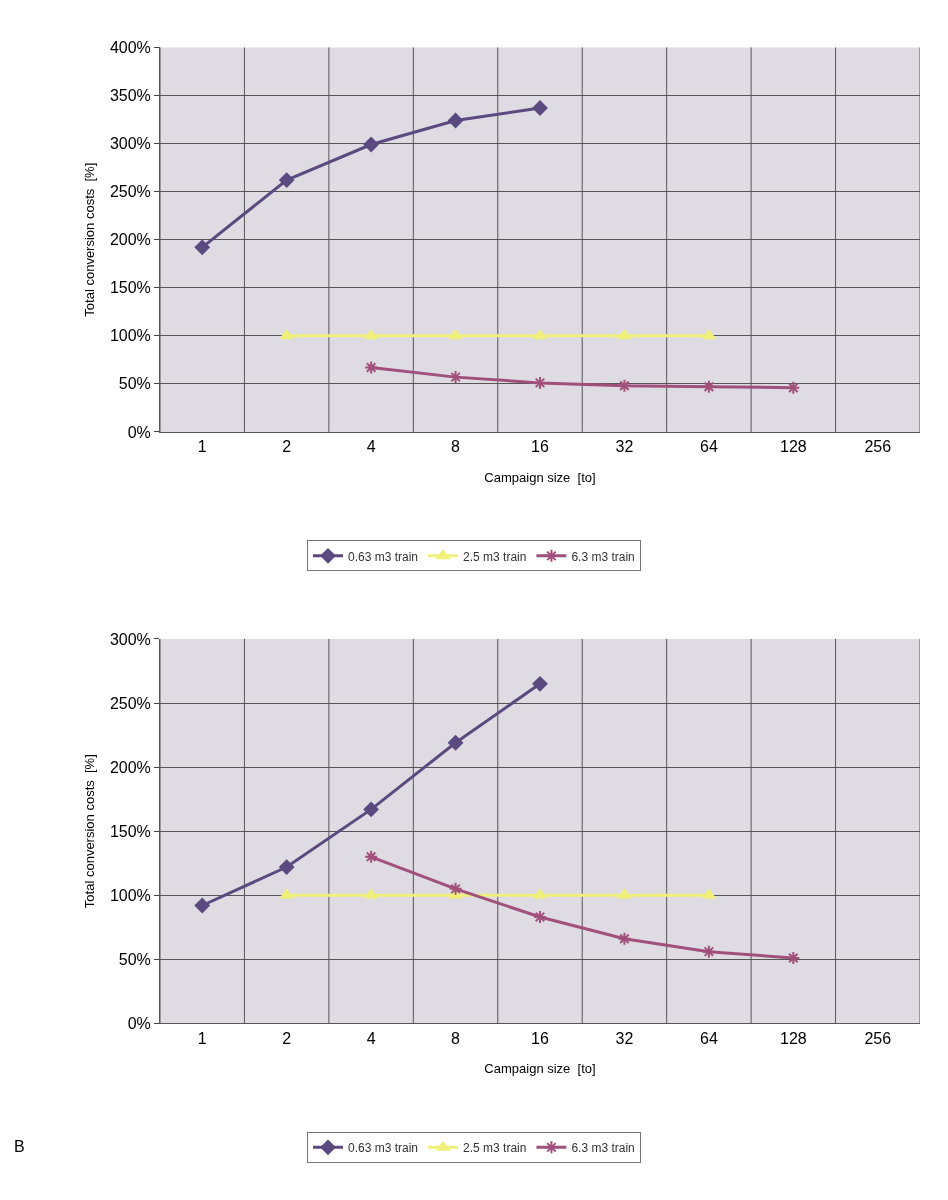 This screenshot has height=1200, width=948. I want to click on y-tick-label: 400%, so click(130, 48).